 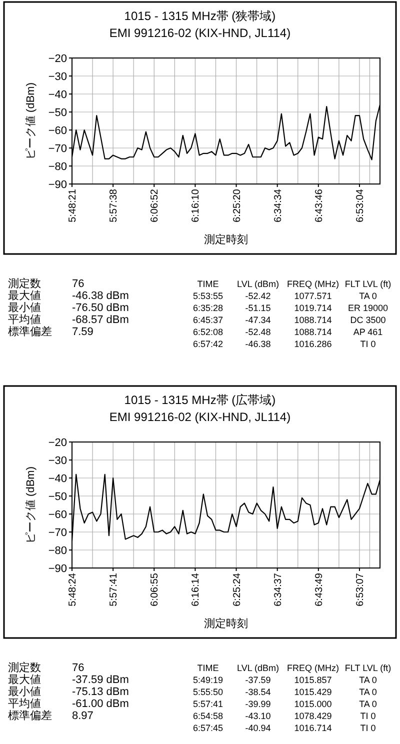 What do you see at coordinates (258, 296) in the screenshot?
I see `text: -52.42` at bounding box center [258, 296].